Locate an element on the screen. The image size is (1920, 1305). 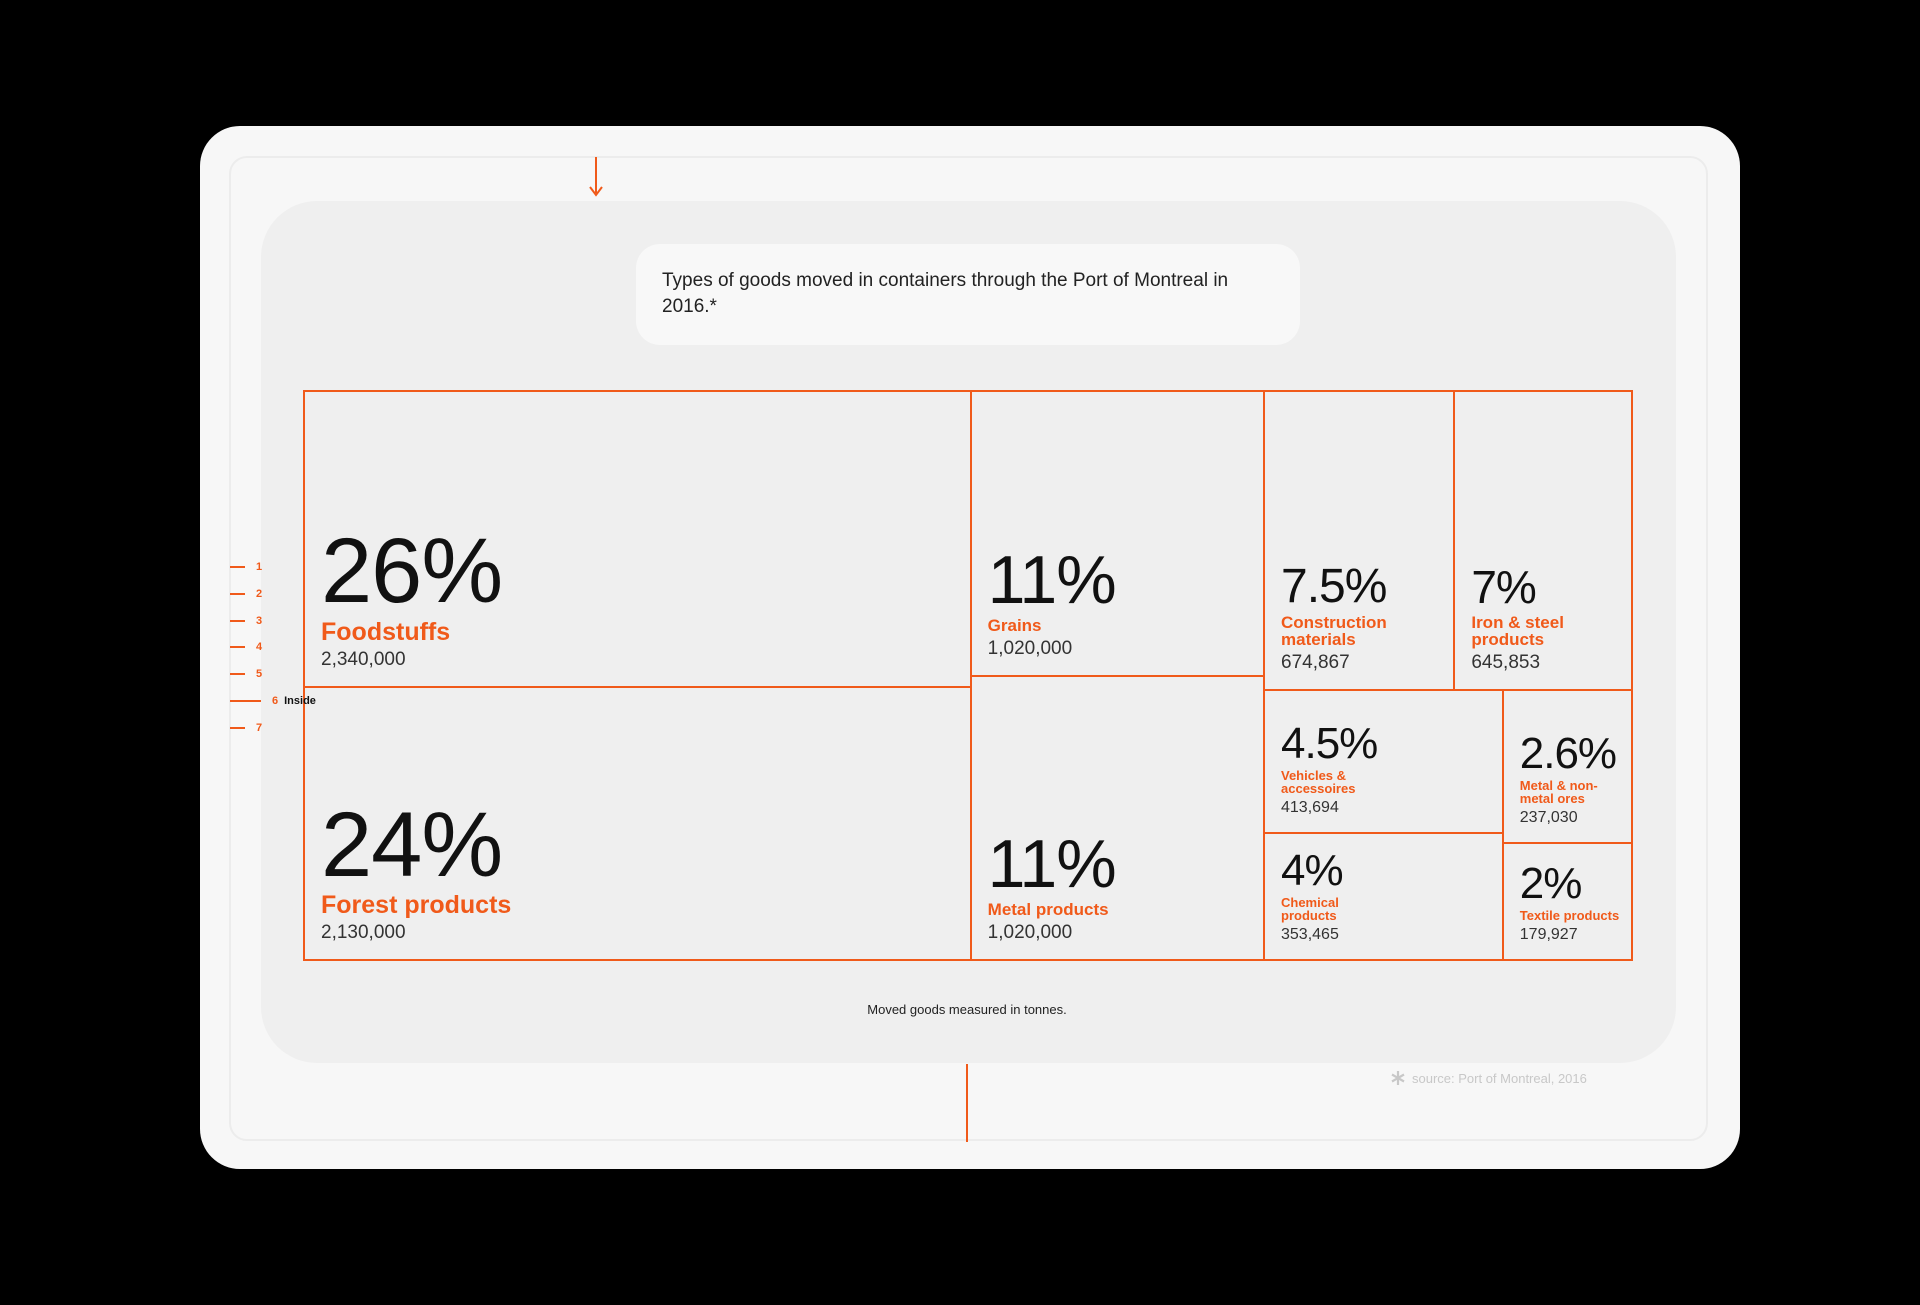
tonnes-label: 2,340,000 is located at coordinates (363, 659).